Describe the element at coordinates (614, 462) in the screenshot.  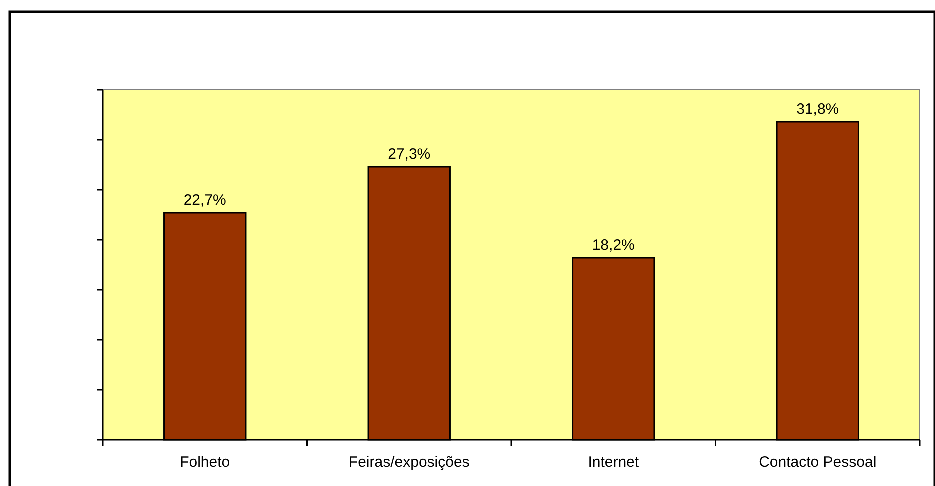
I see `x-tick-label: Internet` at that location.